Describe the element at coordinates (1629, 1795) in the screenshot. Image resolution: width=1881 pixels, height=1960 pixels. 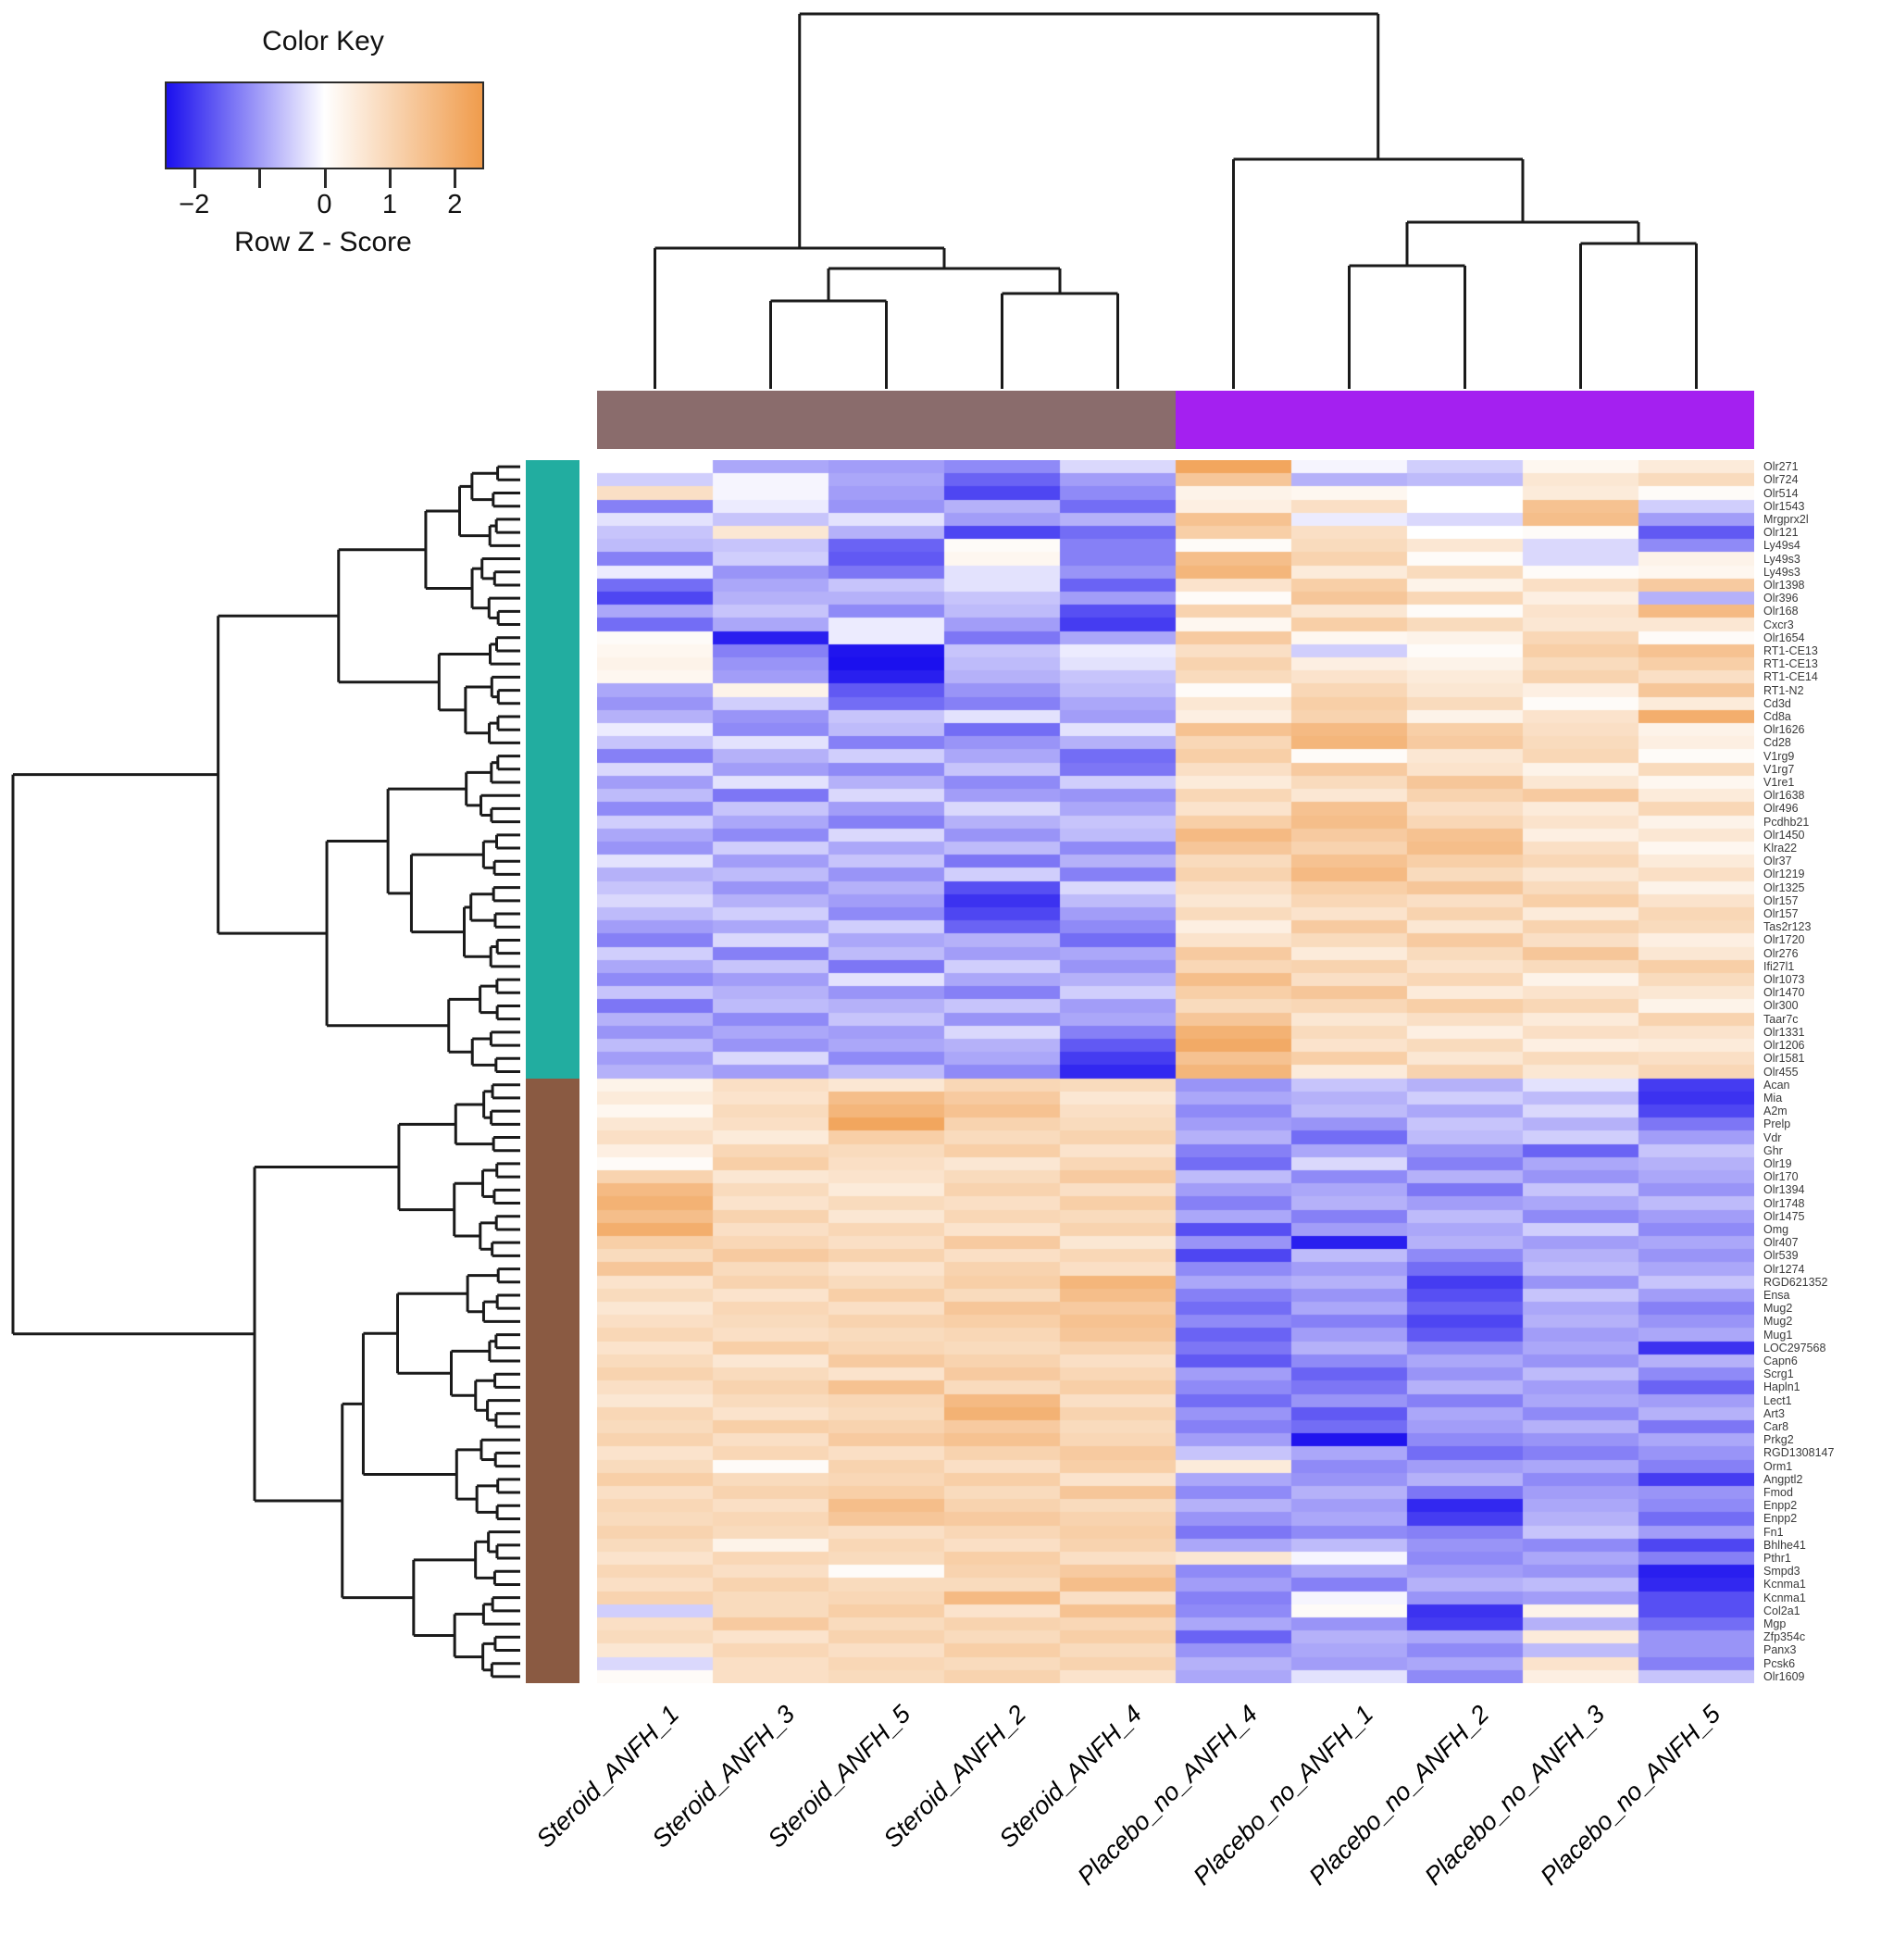
I see `column-label-sample: Placebo_no_ANFH_5` at that location.